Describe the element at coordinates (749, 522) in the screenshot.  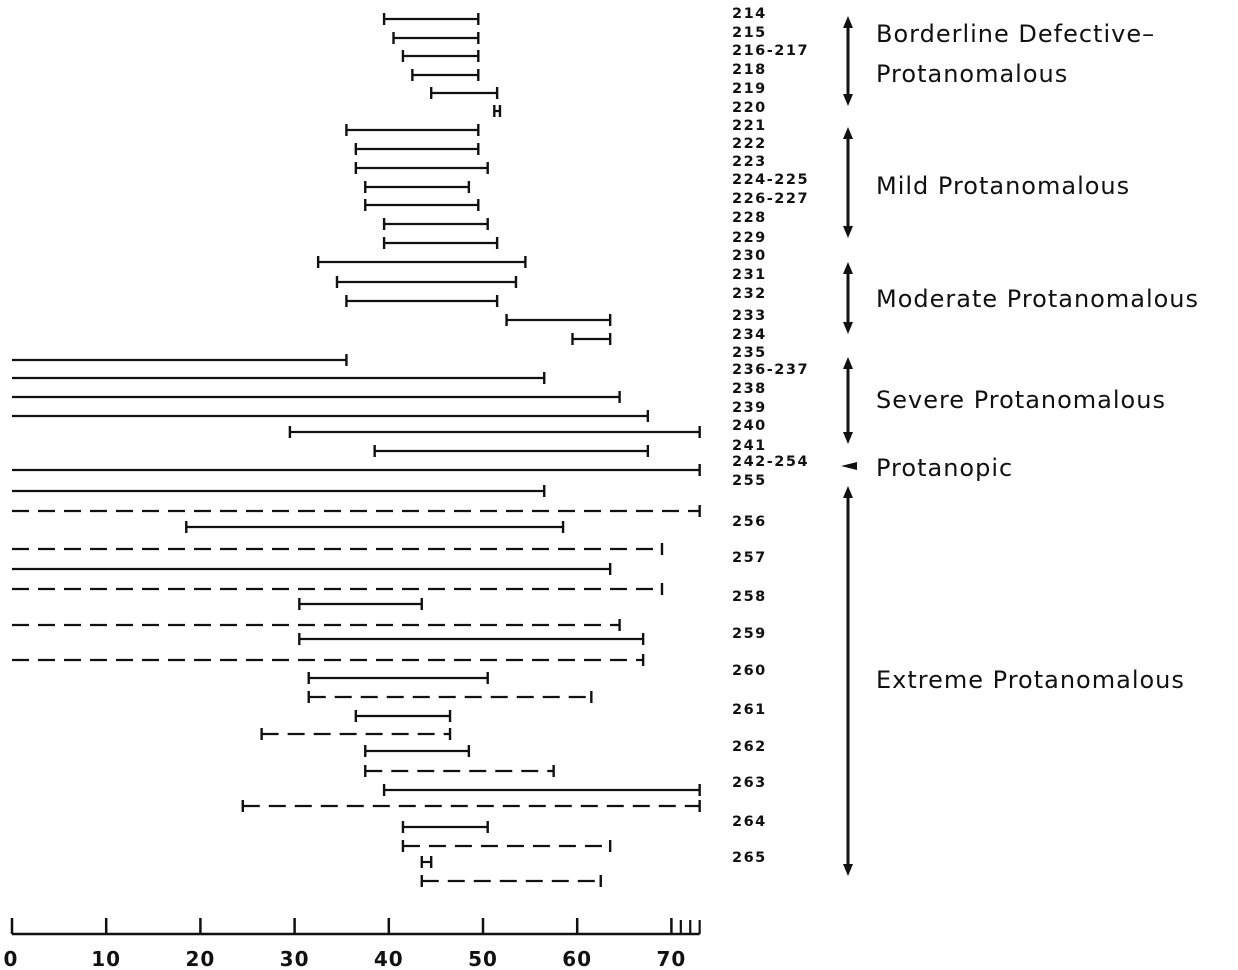
I see `row-label-256: 256` at that location.